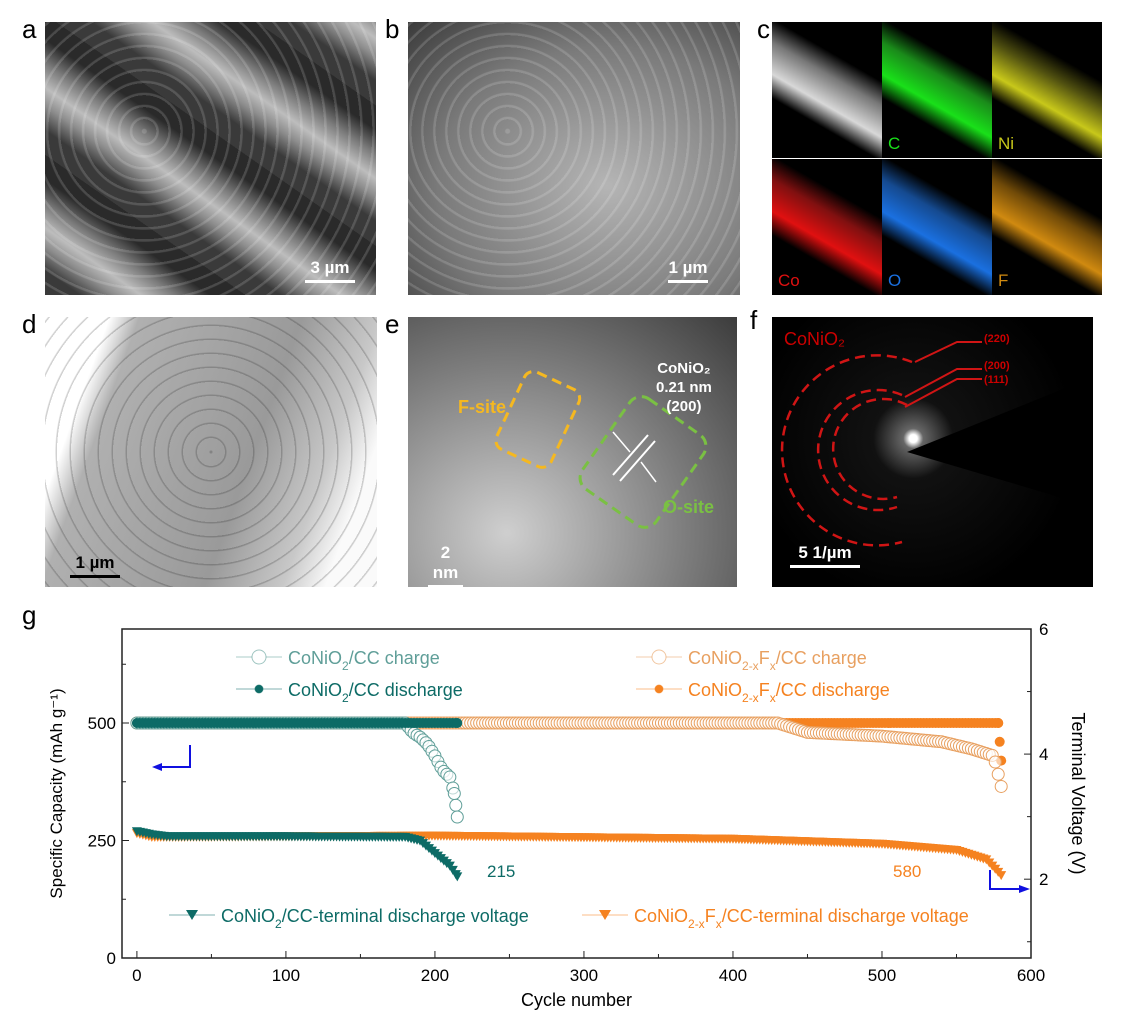  Describe the element at coordinates (936, 444) in the screenshot. I see `diffraction-overlay` at that location.